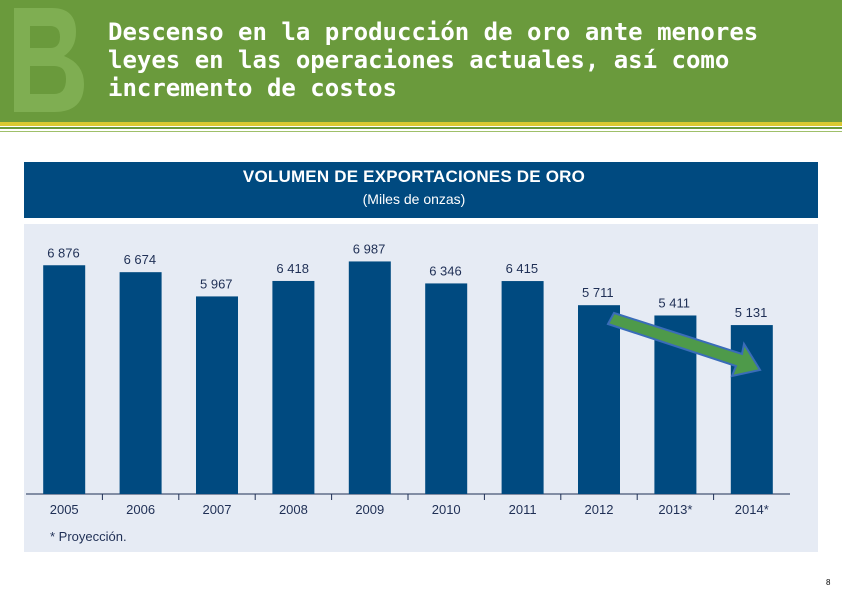 This screenshot has height=595, width=842. What do you see at coordinates (217, 509) in the screenshot?
I see `tick-label-2007: 2007` at bounding box center [217, 509].